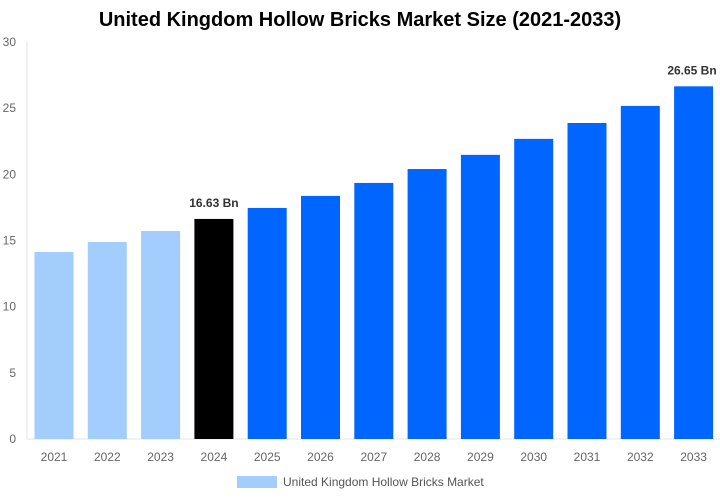 This screenshot has height=500, width=720. Describe the element at coordinates (427, 304) in the screenshot. I see `bar-2028` at that location.